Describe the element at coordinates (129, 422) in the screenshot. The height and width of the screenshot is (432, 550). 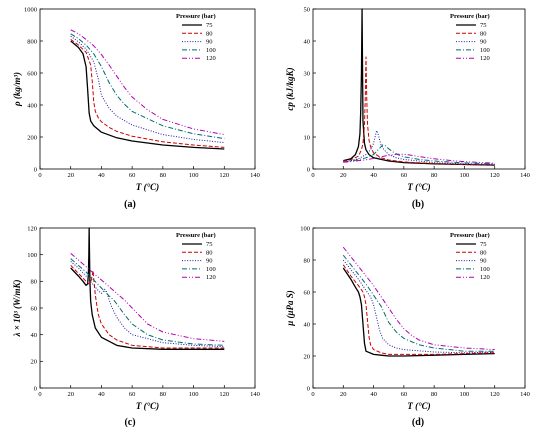
I see `panel-caption: (c)` at that location.